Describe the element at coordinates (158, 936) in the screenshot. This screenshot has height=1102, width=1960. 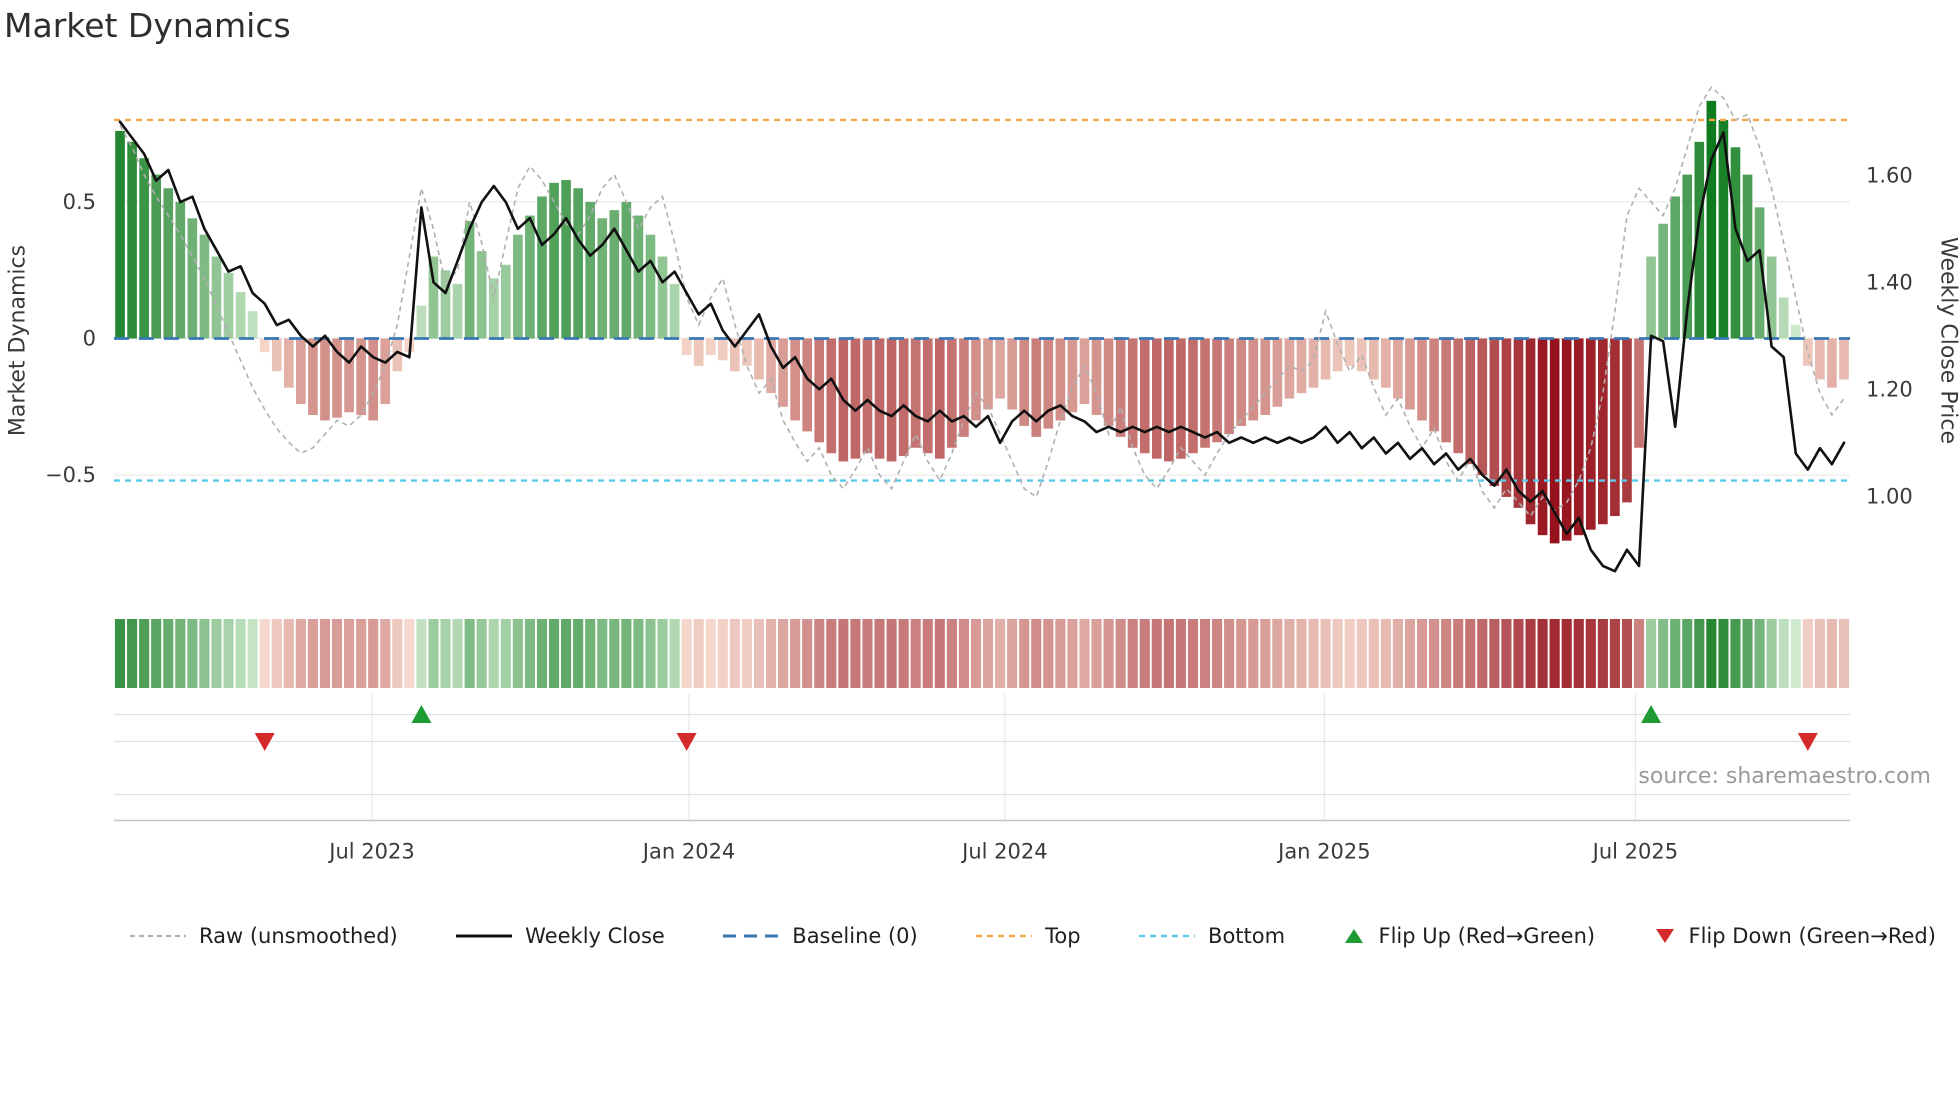
I see `raw-line-swatch` at that location.